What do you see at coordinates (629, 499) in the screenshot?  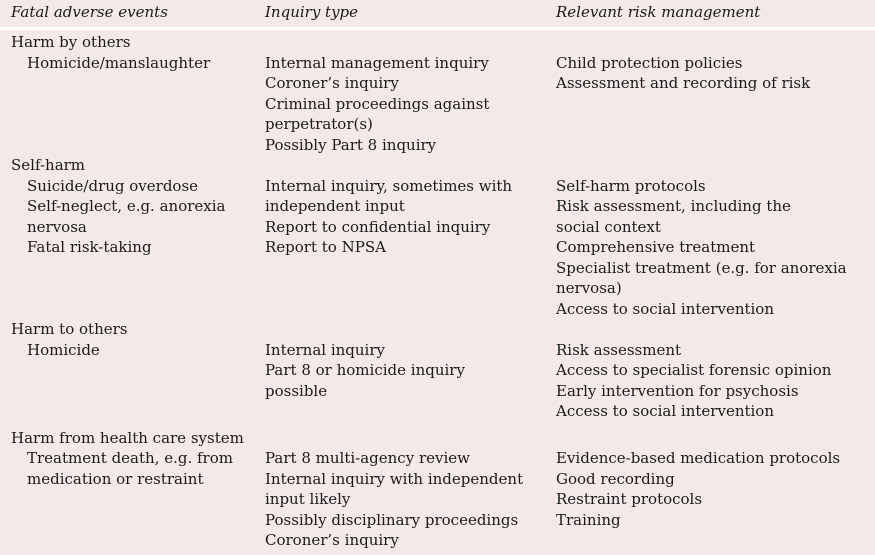 I see `risk-line: Restraint protocols` at bounding box center [629, 499].